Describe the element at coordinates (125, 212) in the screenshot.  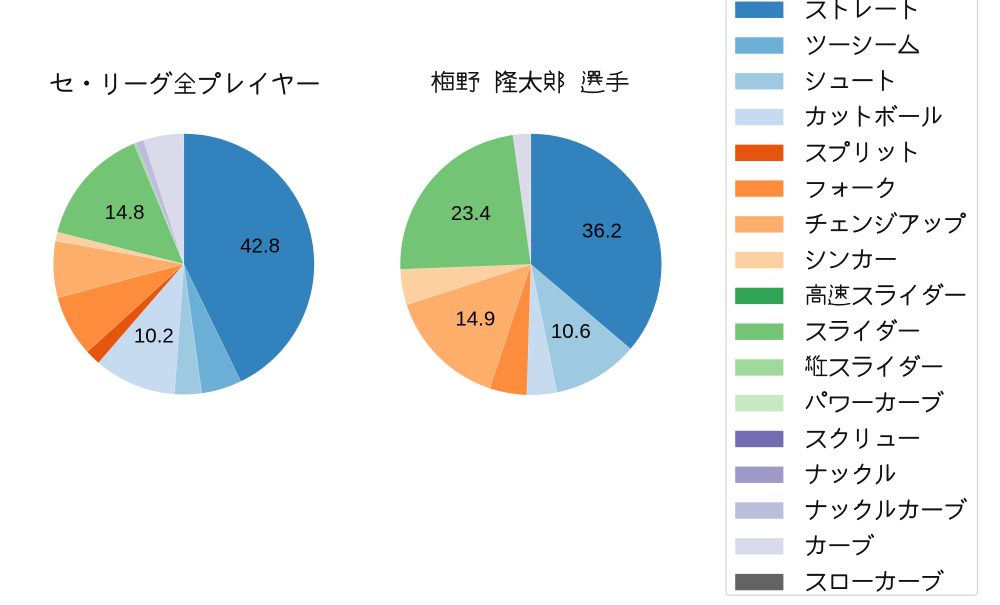
I see `svg-text: 14.8` at that location.